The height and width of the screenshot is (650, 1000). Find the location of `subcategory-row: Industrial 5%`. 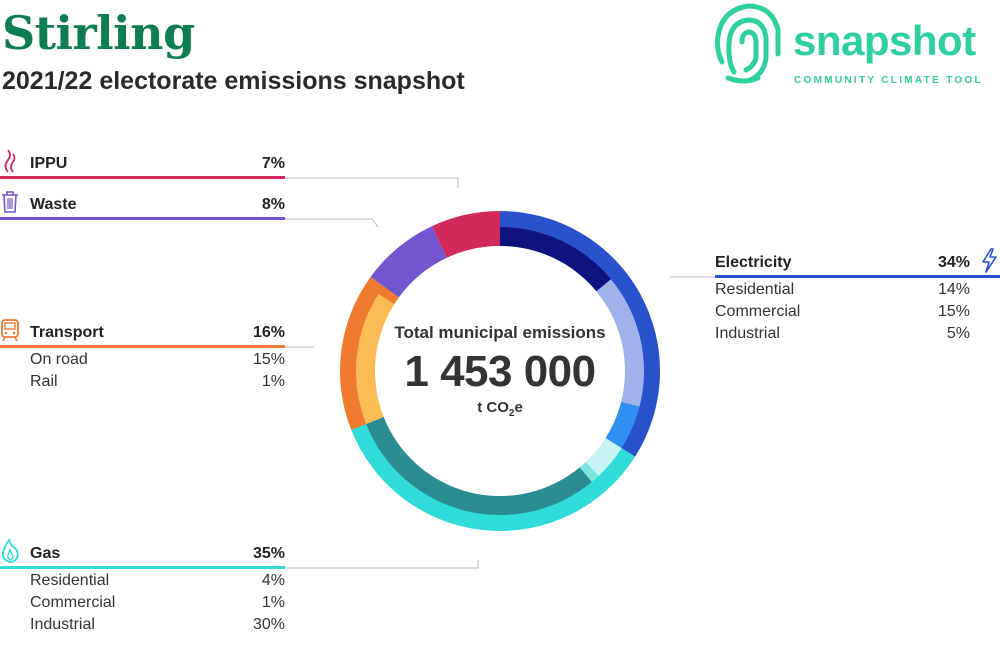

subcategory-row: Industrial 5% is located at coordinates (842, 333).